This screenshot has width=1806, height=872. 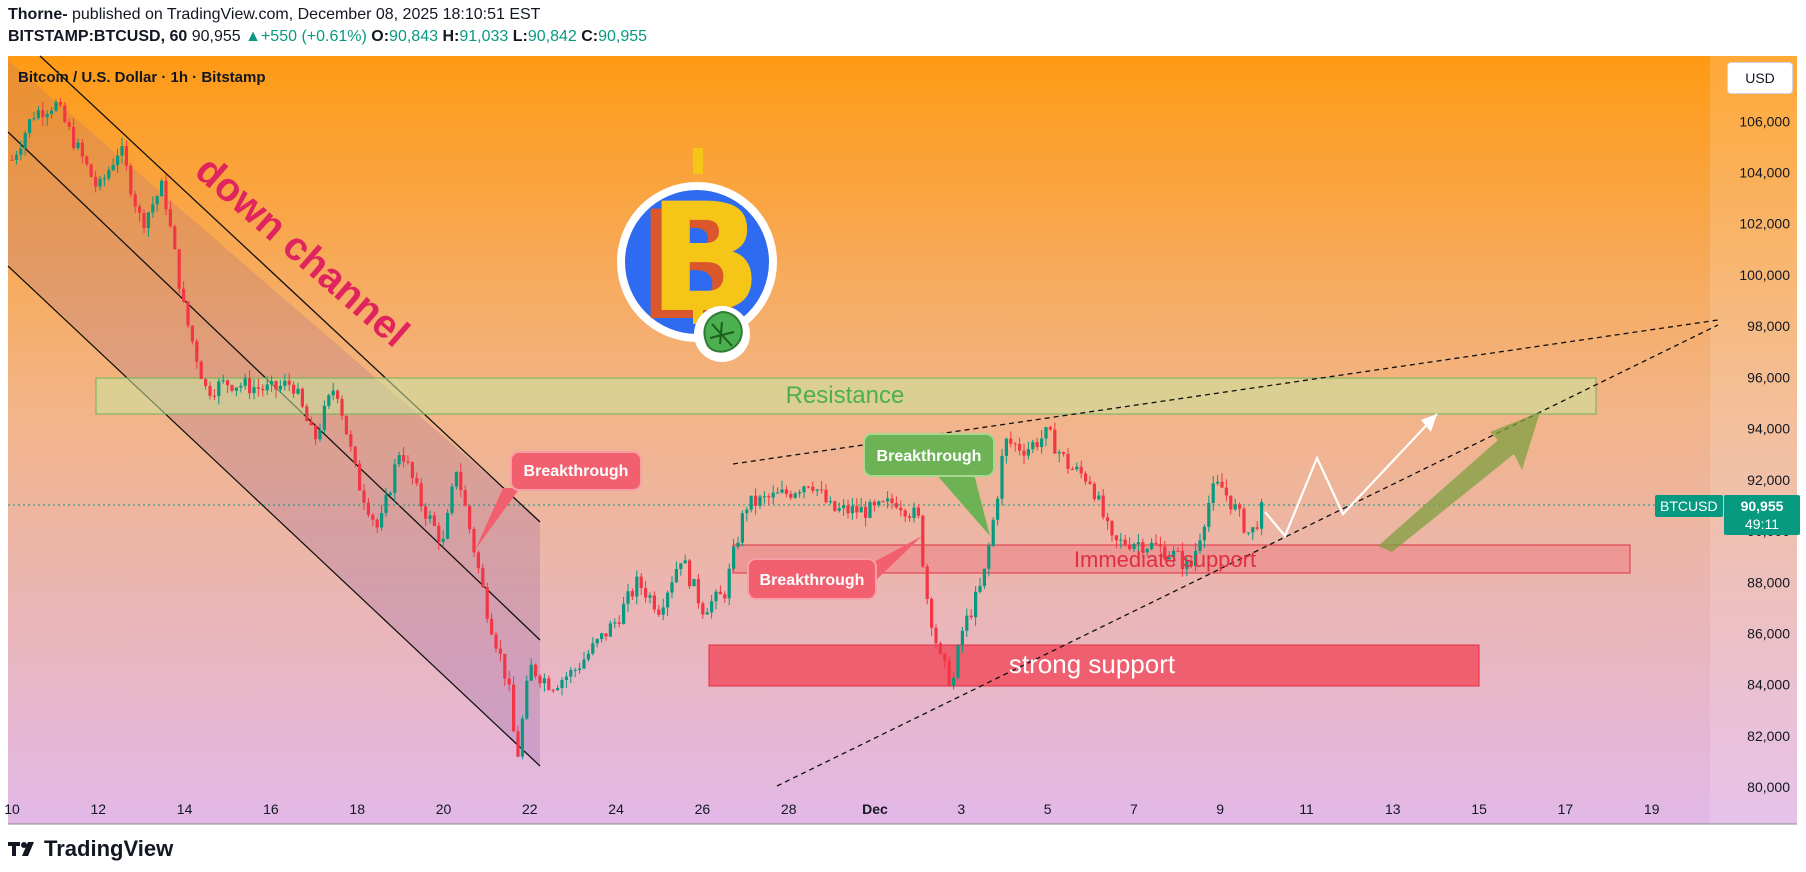 What do you see at coordinates (271, 809) in the screenshot?
I see `time-tick-label: 16` at bounding box center [271, 809].